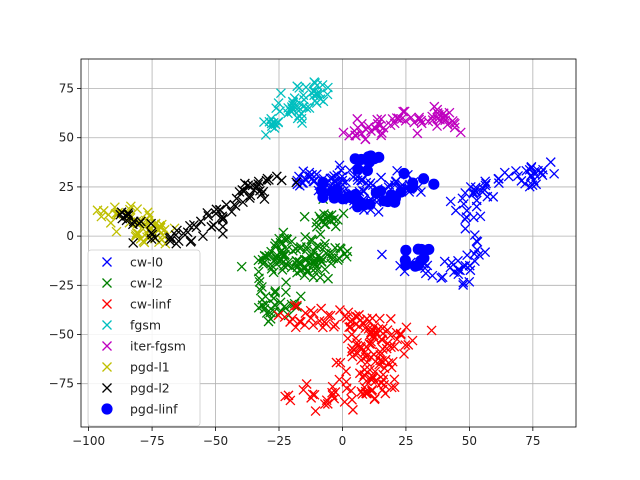 This screenshot has height=480, width=640. I want to click on y-tick-label: 25, so click(66, 187).